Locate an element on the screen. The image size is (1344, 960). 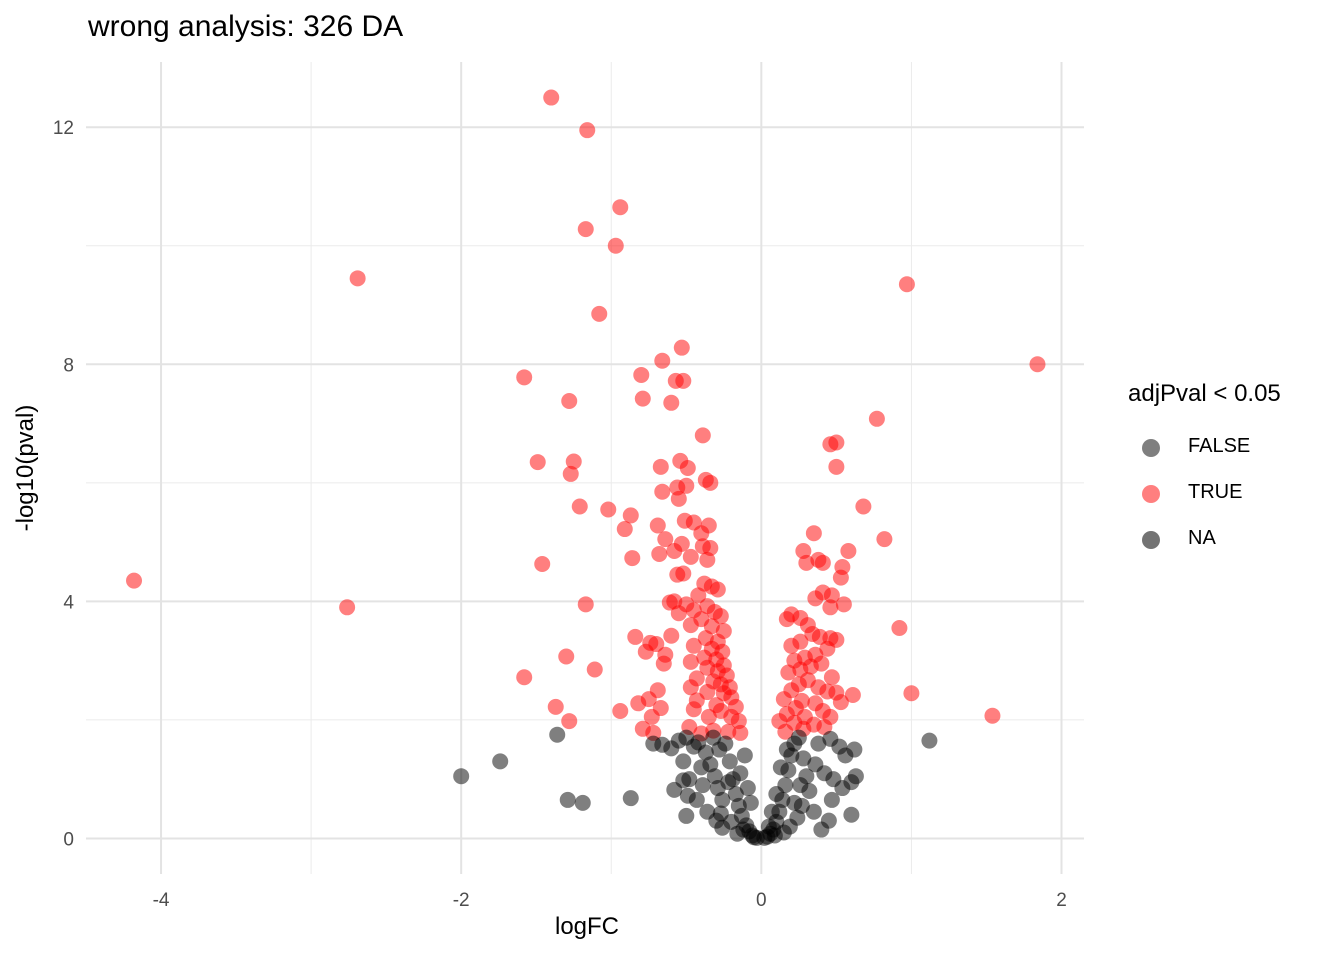
y-axis-label: -log10(pval) is located at coordinates (25, 468).